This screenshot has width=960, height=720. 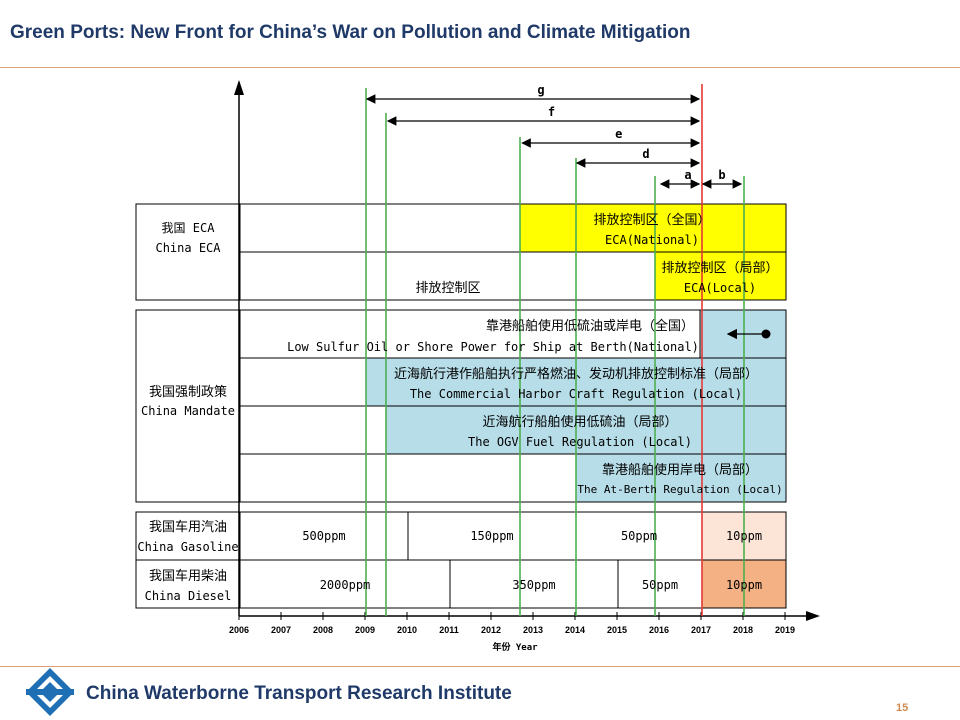 I want to click on span-label-e: e, so click(x=618, y=134).